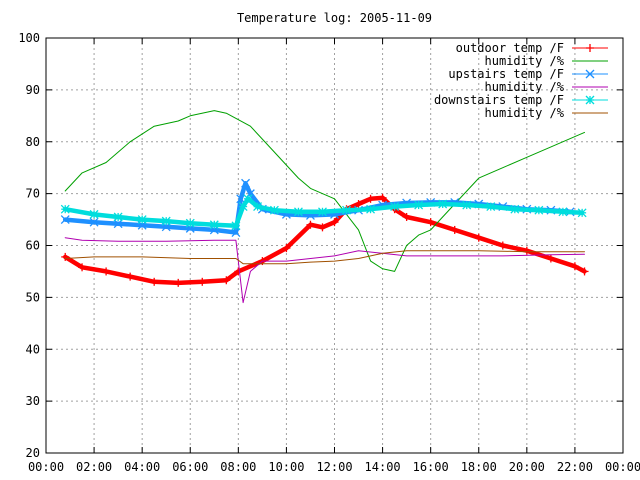 This screenshot has height=480, width=640. Describe the element at coordinates (510, 48) in the screenshot. I see `legend-label: outdoor temp /F` at that location.